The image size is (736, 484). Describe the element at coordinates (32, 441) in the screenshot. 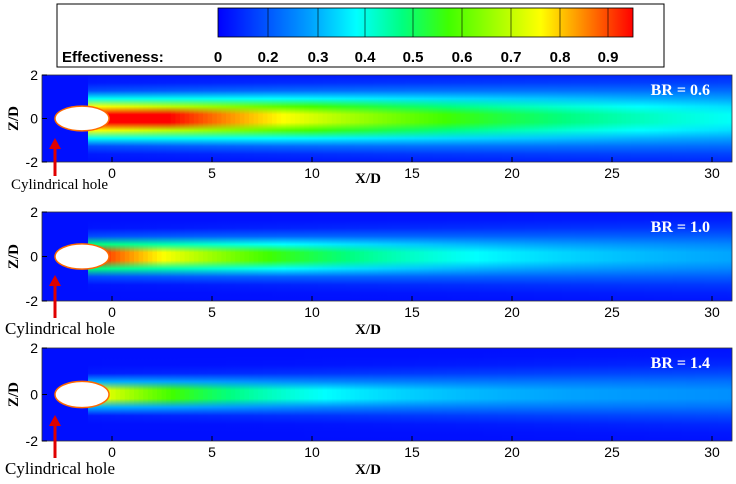

I see `y-tick-label: -2` at that location.